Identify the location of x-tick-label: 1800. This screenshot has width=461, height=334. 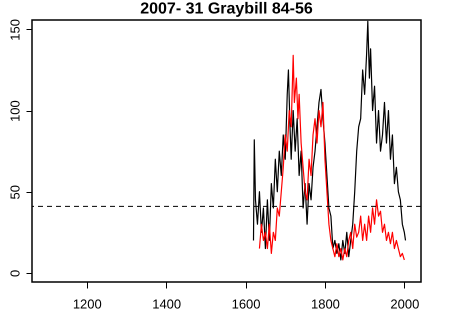
(325, 304).